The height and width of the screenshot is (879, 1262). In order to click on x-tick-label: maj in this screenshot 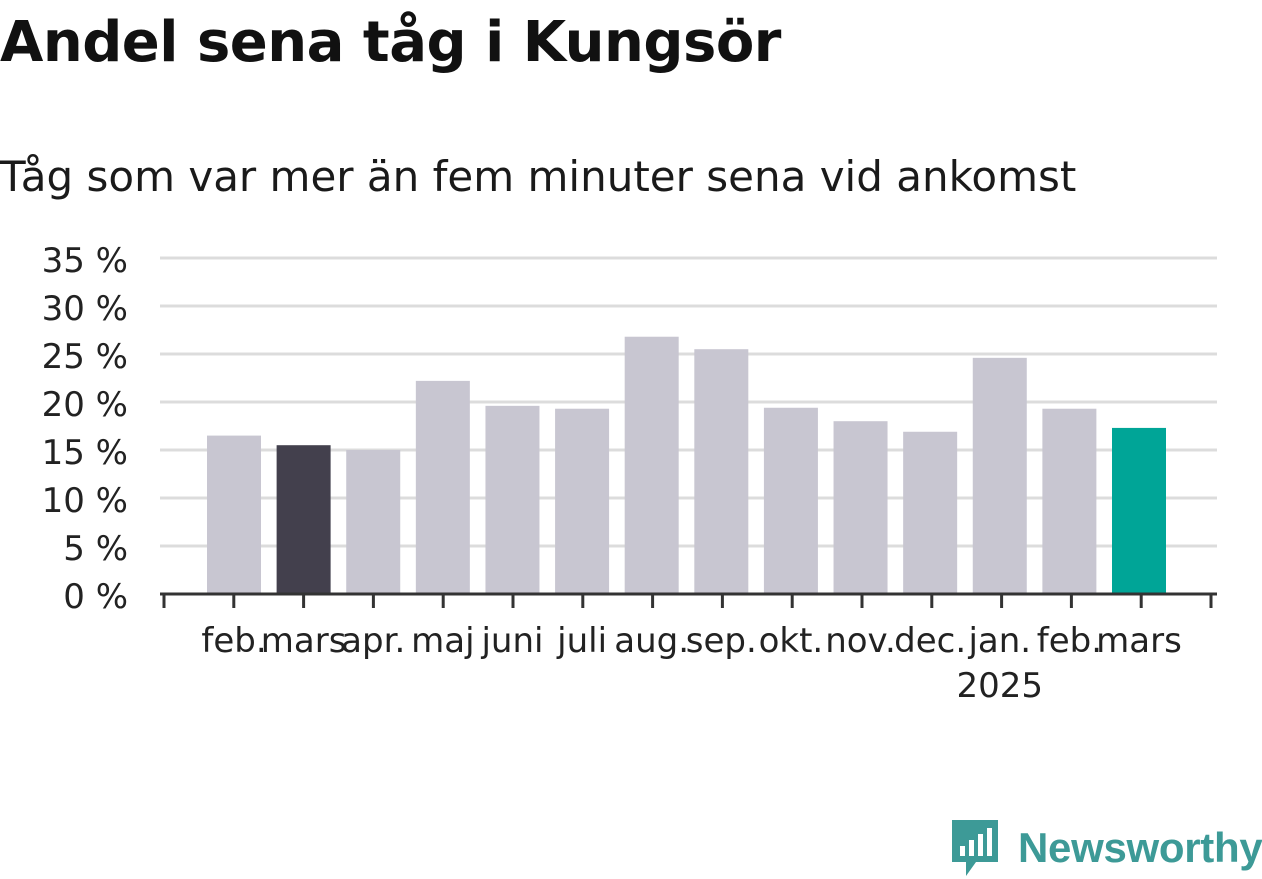, I will do `click(442, 641)`.